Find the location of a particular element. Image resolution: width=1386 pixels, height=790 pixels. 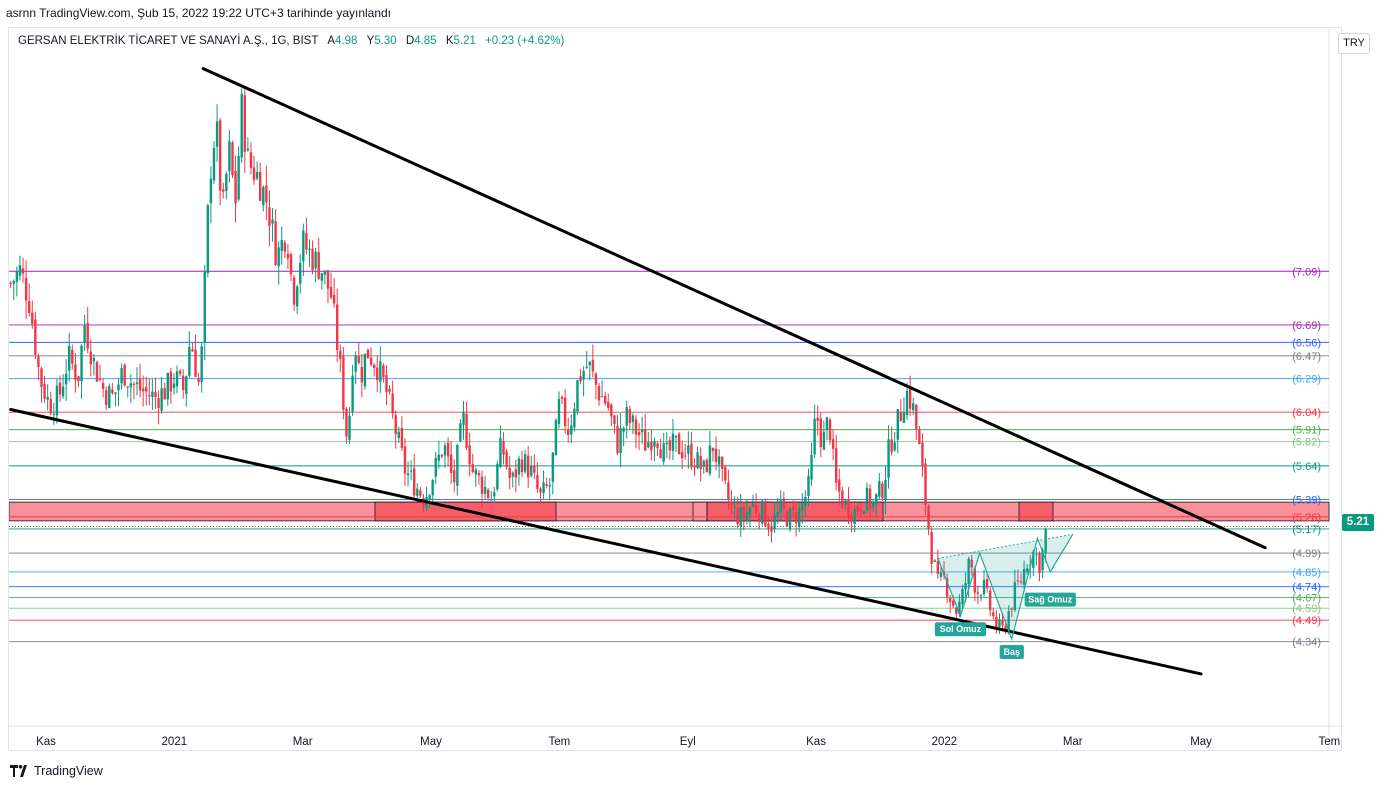

level-label: (4.85) is located at coordinates (1306, 573).